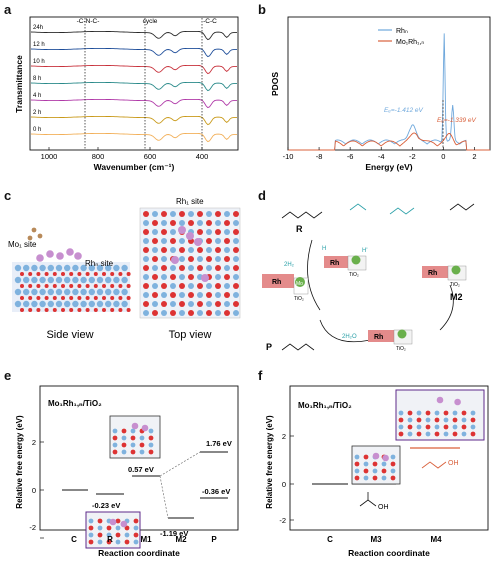 This screenshot has height=561, width=500. I want to click on svg-text: P, so click(214, 539).